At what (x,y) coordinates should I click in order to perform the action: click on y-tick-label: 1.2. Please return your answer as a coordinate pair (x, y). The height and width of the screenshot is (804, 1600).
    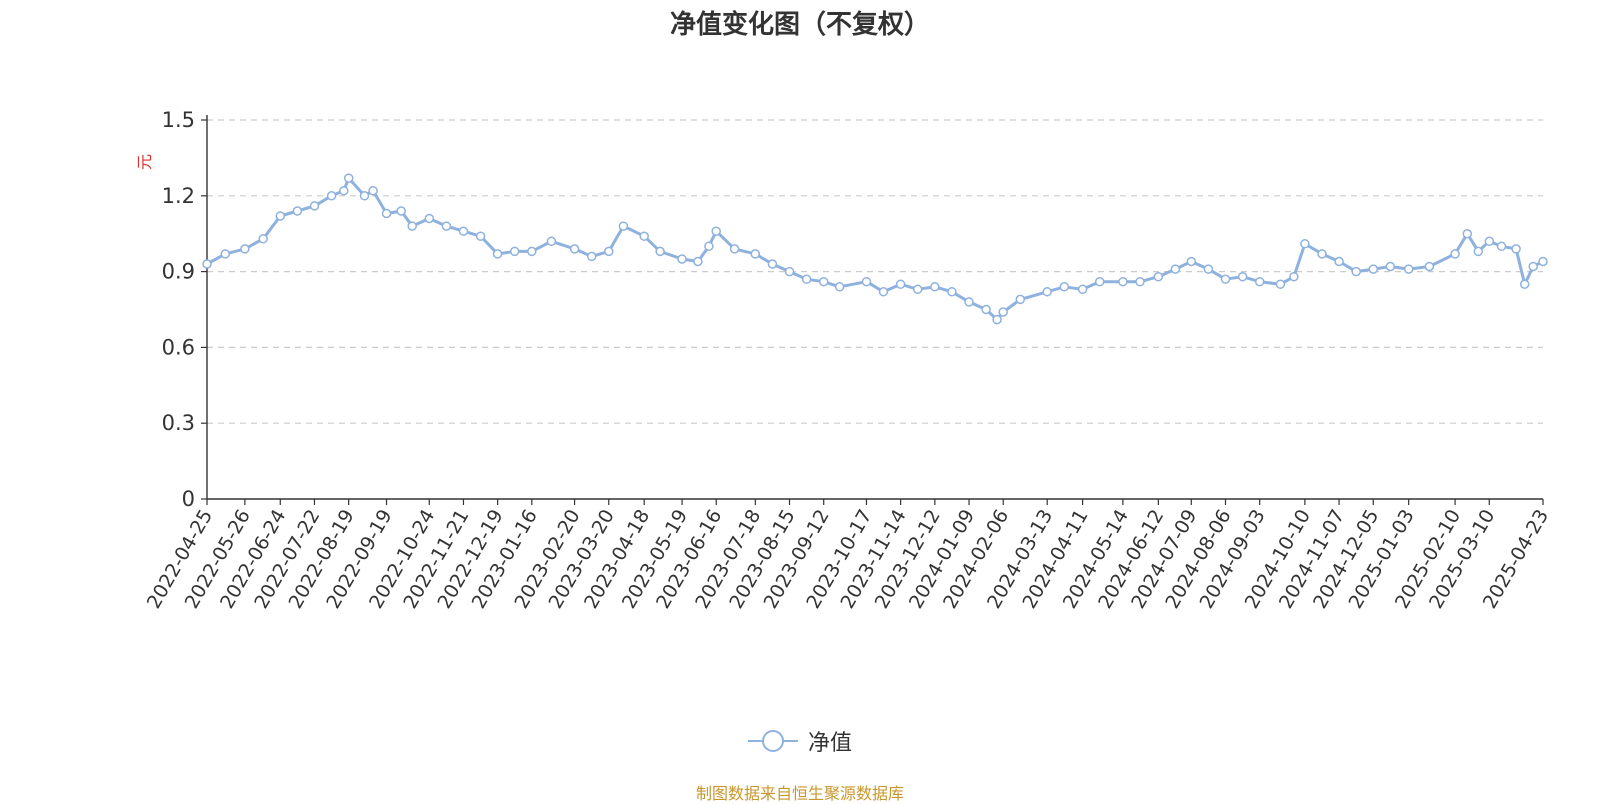
    Looking at the image, I should click on (178, 196).